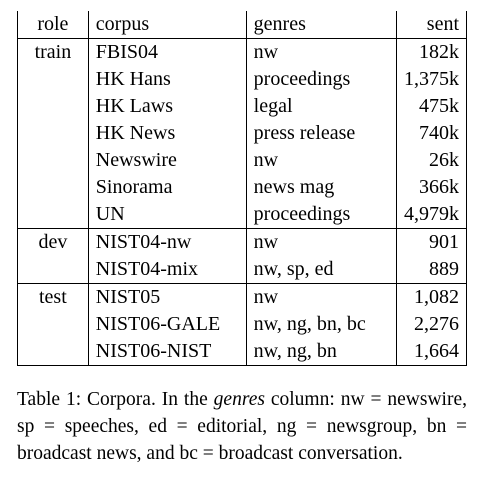 The width and height of the screenshot is (484, 502). I want to click on cell-genres: nw, ng, bn, bc, so click(321, 324).